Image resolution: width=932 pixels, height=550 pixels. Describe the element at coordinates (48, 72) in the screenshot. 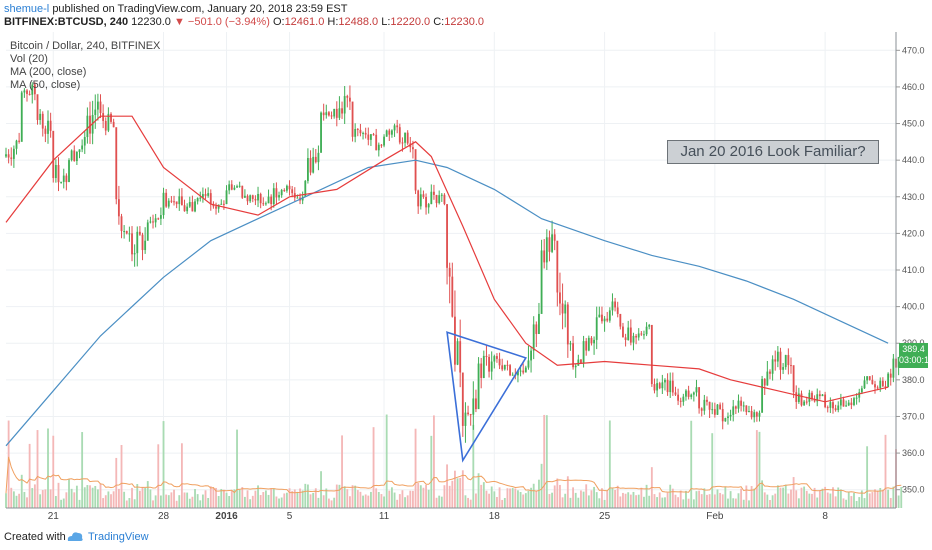

I see `legend-ma200: MA (200, close)` at that location.